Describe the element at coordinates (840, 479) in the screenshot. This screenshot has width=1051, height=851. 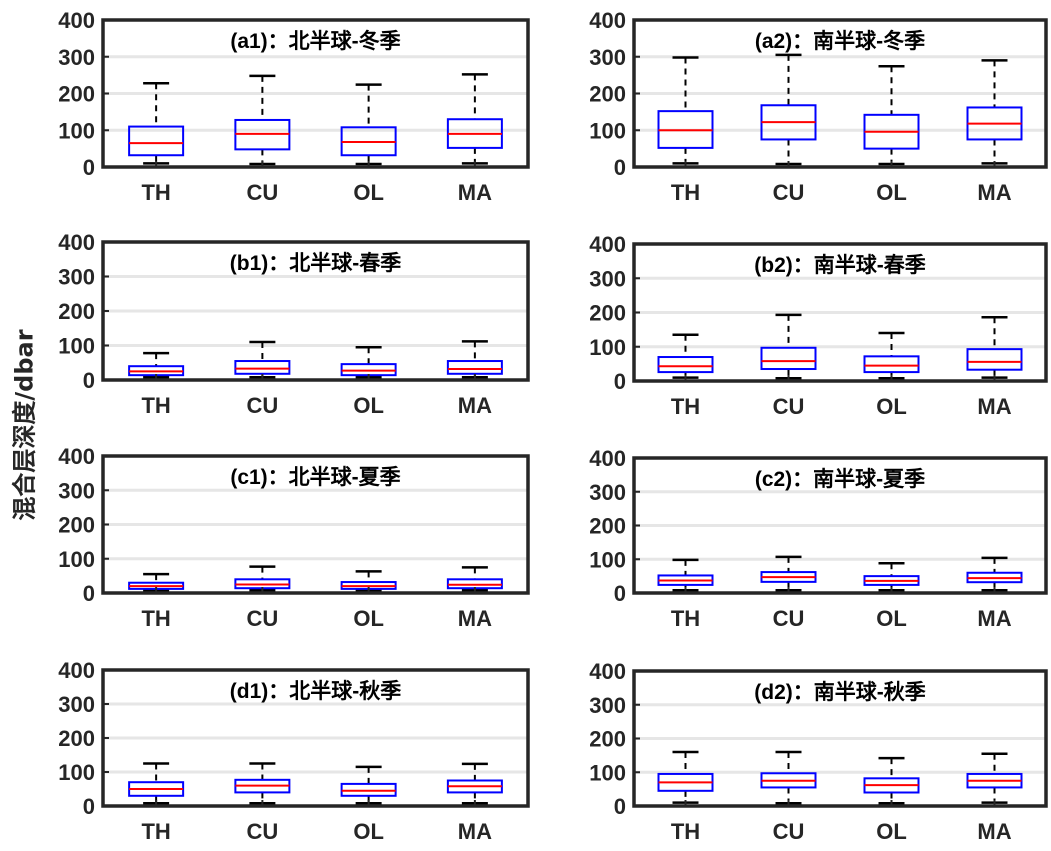
I see `panel-title: (c2)：南半球-夏季` at that location.